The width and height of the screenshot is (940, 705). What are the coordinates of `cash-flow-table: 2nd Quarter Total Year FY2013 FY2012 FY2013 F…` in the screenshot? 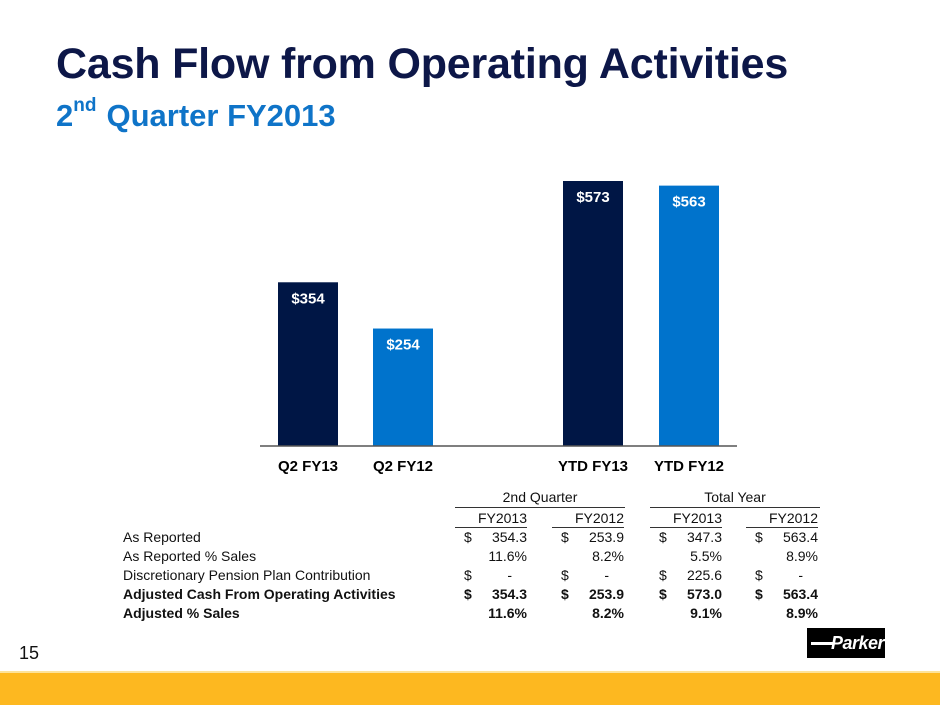 It's located at (471, 555).